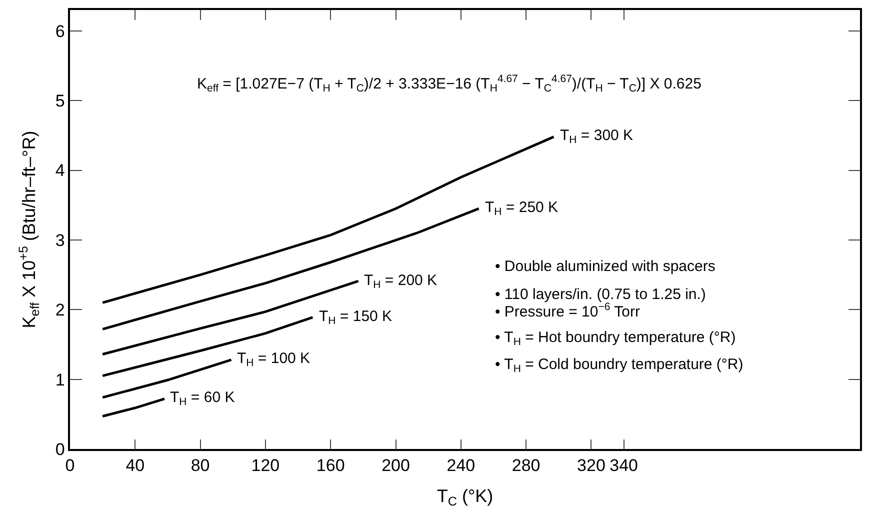 The height and width of the screenshot is (511, 870). I want to click on y-tick-label: 0, so click(60, 449).